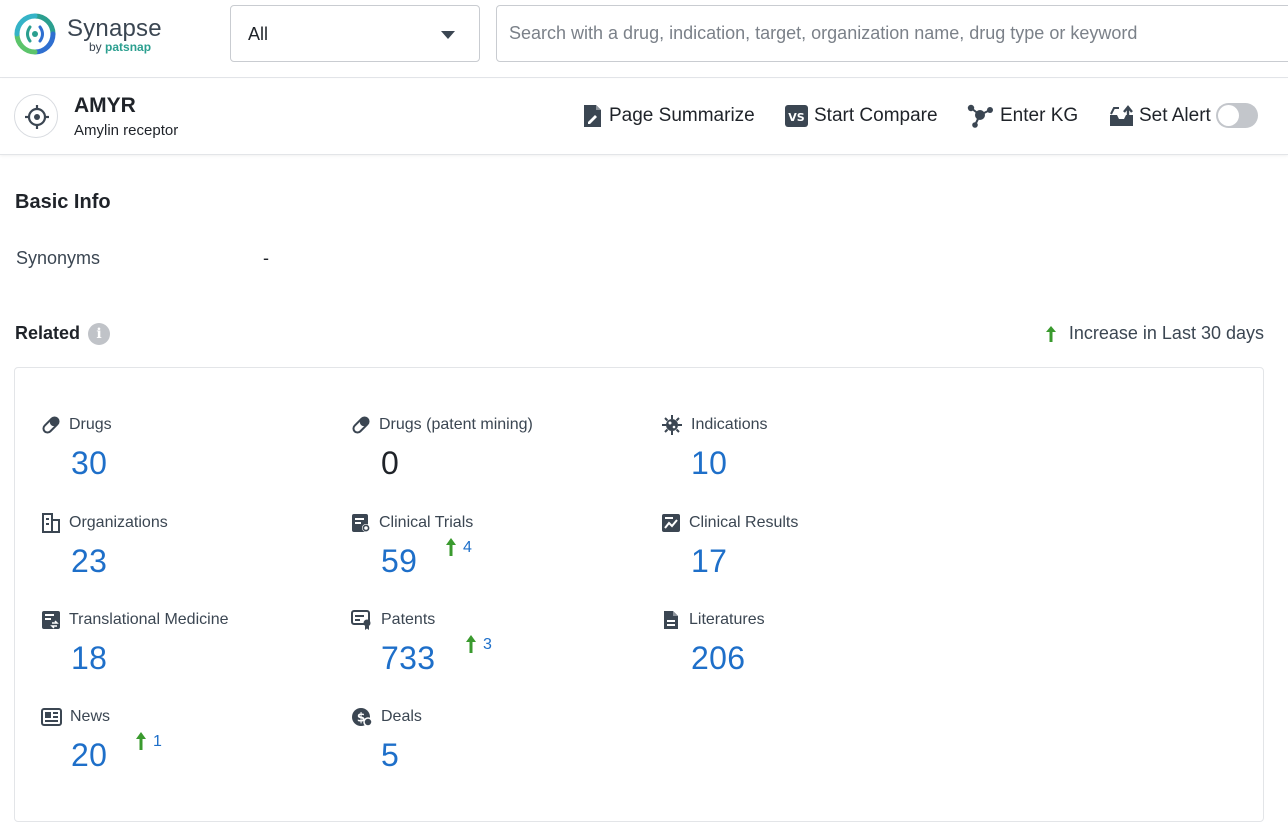  I want to click on enter-kg-button: Enter KG, so click(1022, 116).